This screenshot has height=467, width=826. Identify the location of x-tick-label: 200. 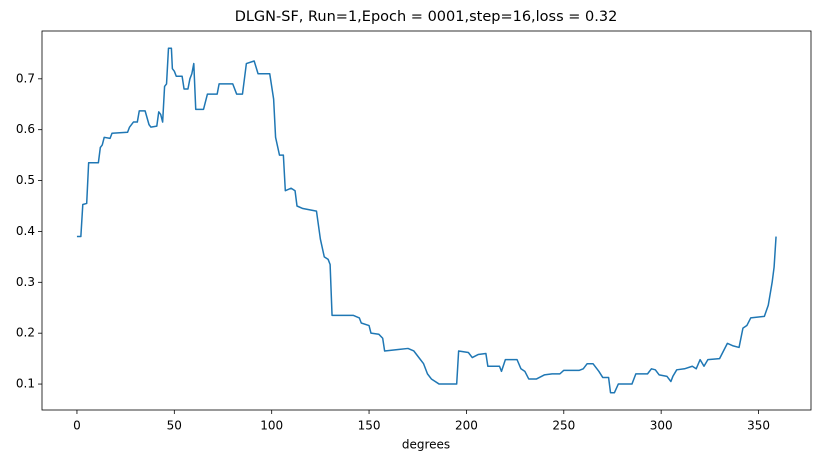
(466, 426).